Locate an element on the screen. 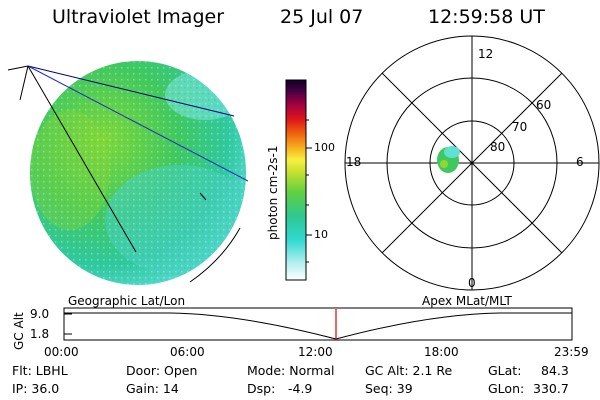  polar-aurora-blob is located at coordinates (448, 159).